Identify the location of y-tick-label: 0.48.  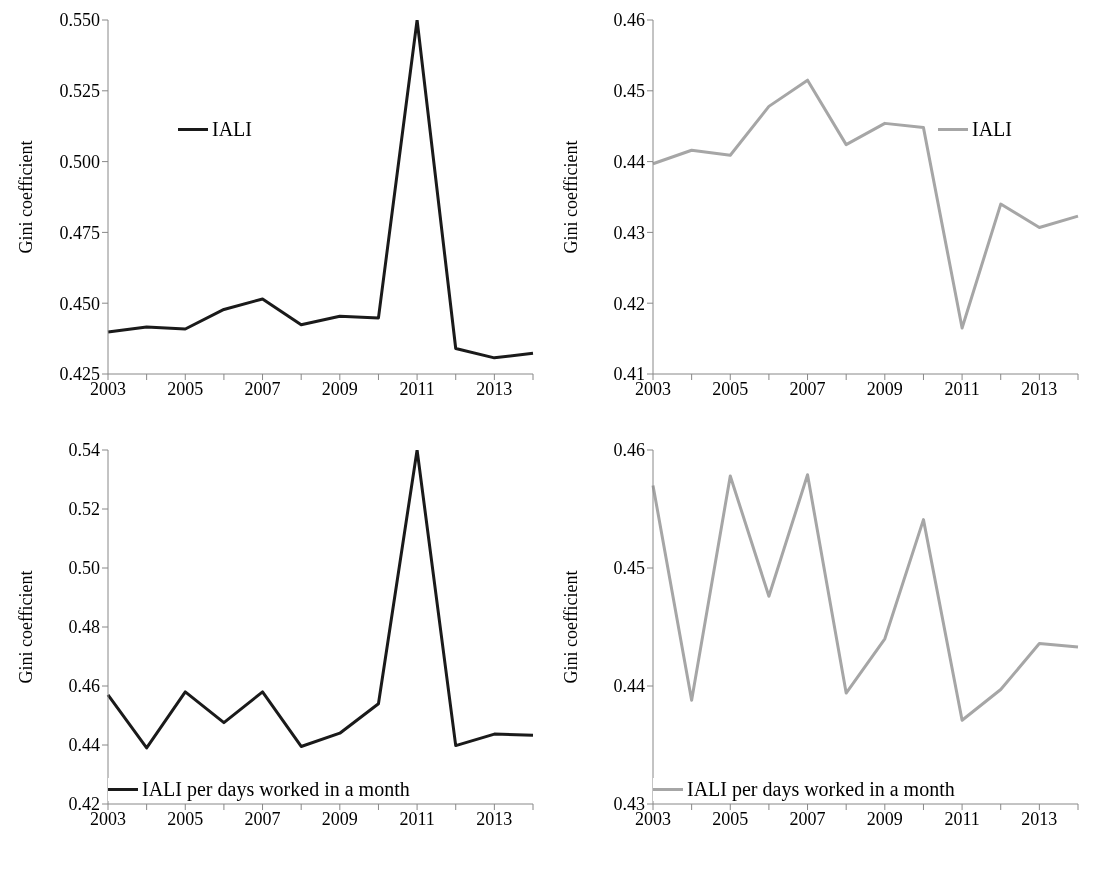
(84, 627).